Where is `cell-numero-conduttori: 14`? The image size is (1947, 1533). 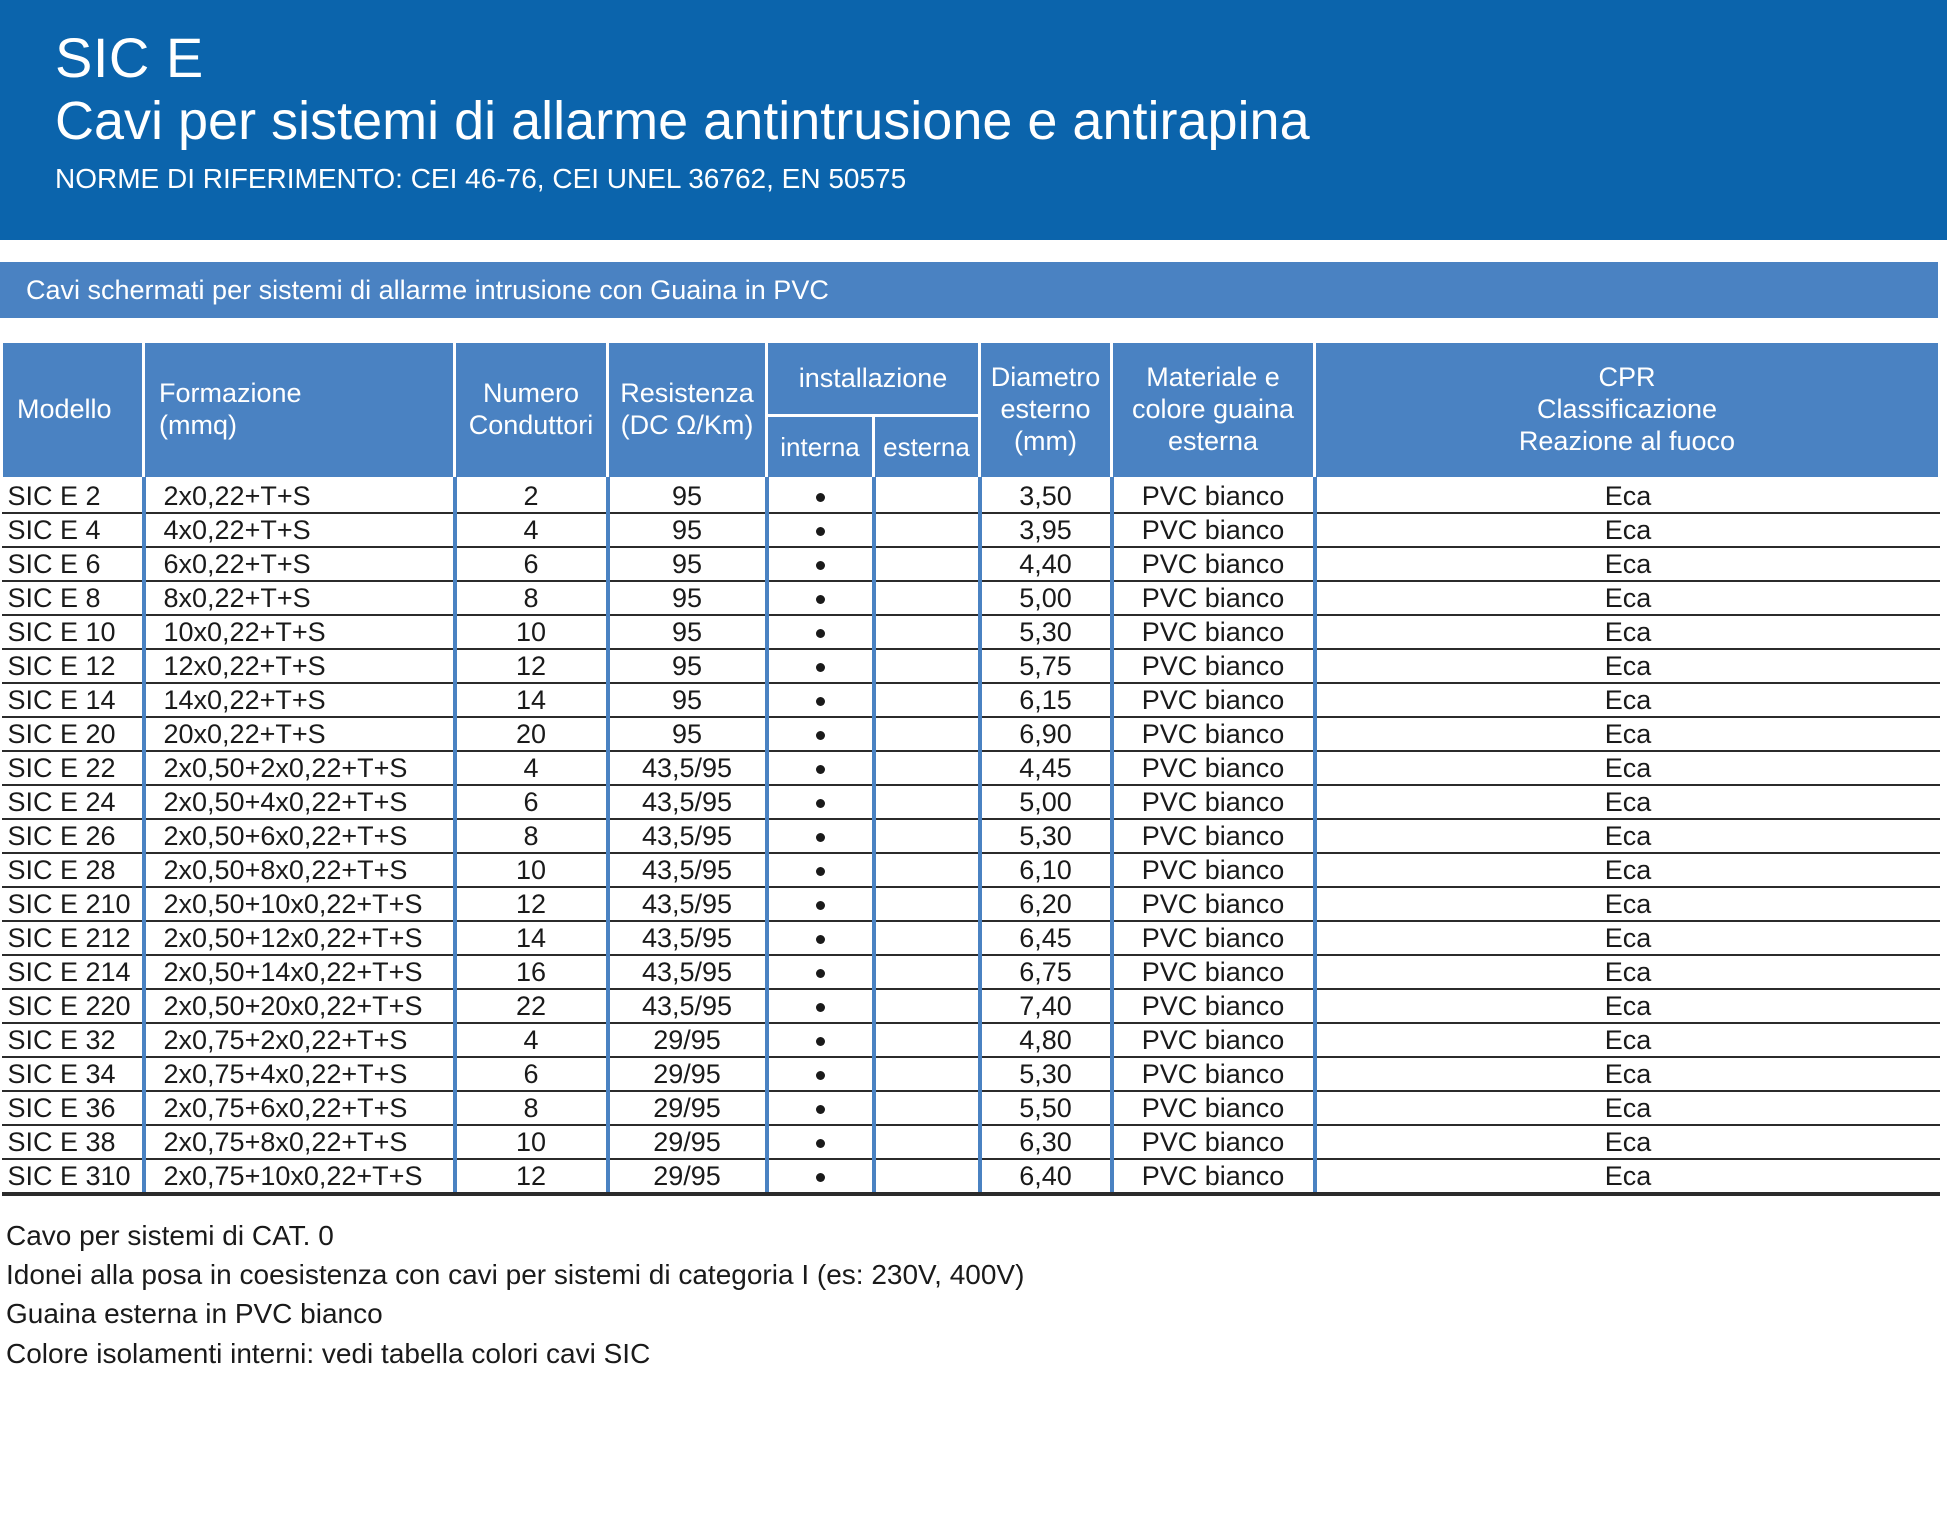
cell-numero-conduttori: 14 is located at coordinates (532, 938).